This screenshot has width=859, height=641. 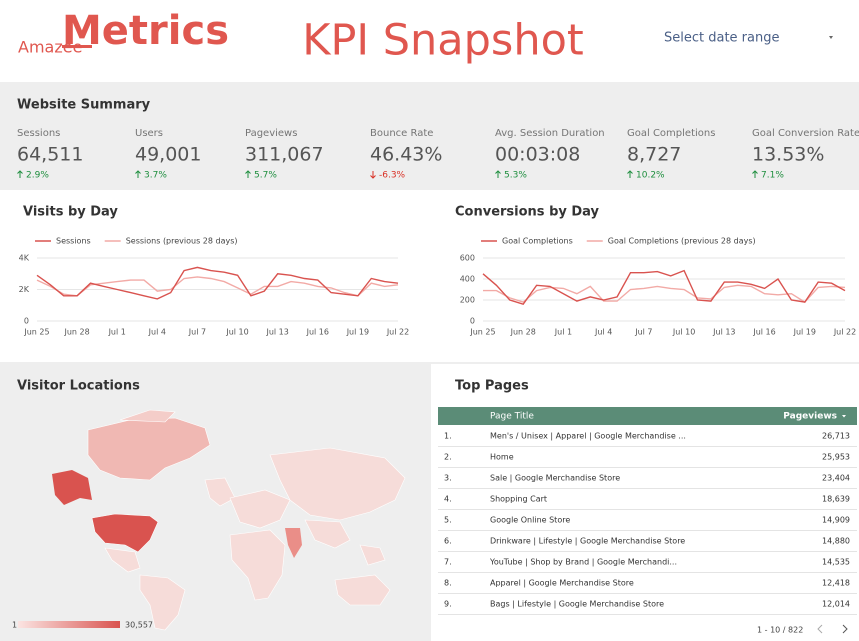 What do you see at coordinates (820, 629) in the screenshot?
I see `prev-page` at bounding box center [820, 629].